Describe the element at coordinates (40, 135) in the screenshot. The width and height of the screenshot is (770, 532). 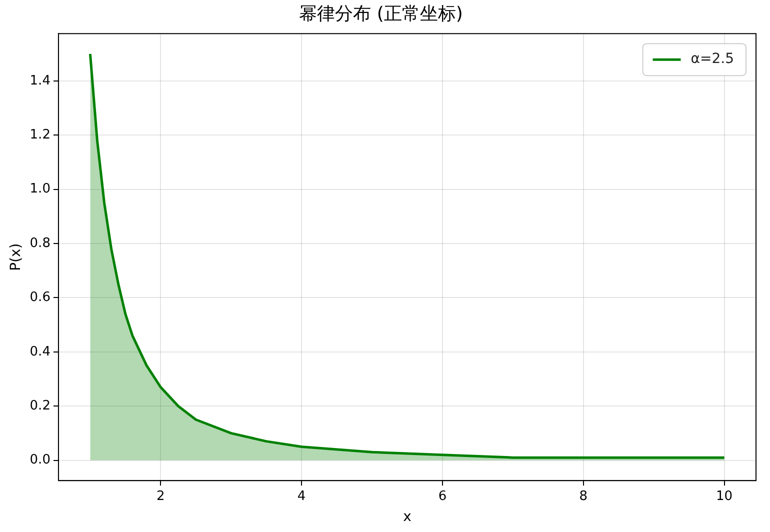
I see `y-tick-label: 1.2` at that location.